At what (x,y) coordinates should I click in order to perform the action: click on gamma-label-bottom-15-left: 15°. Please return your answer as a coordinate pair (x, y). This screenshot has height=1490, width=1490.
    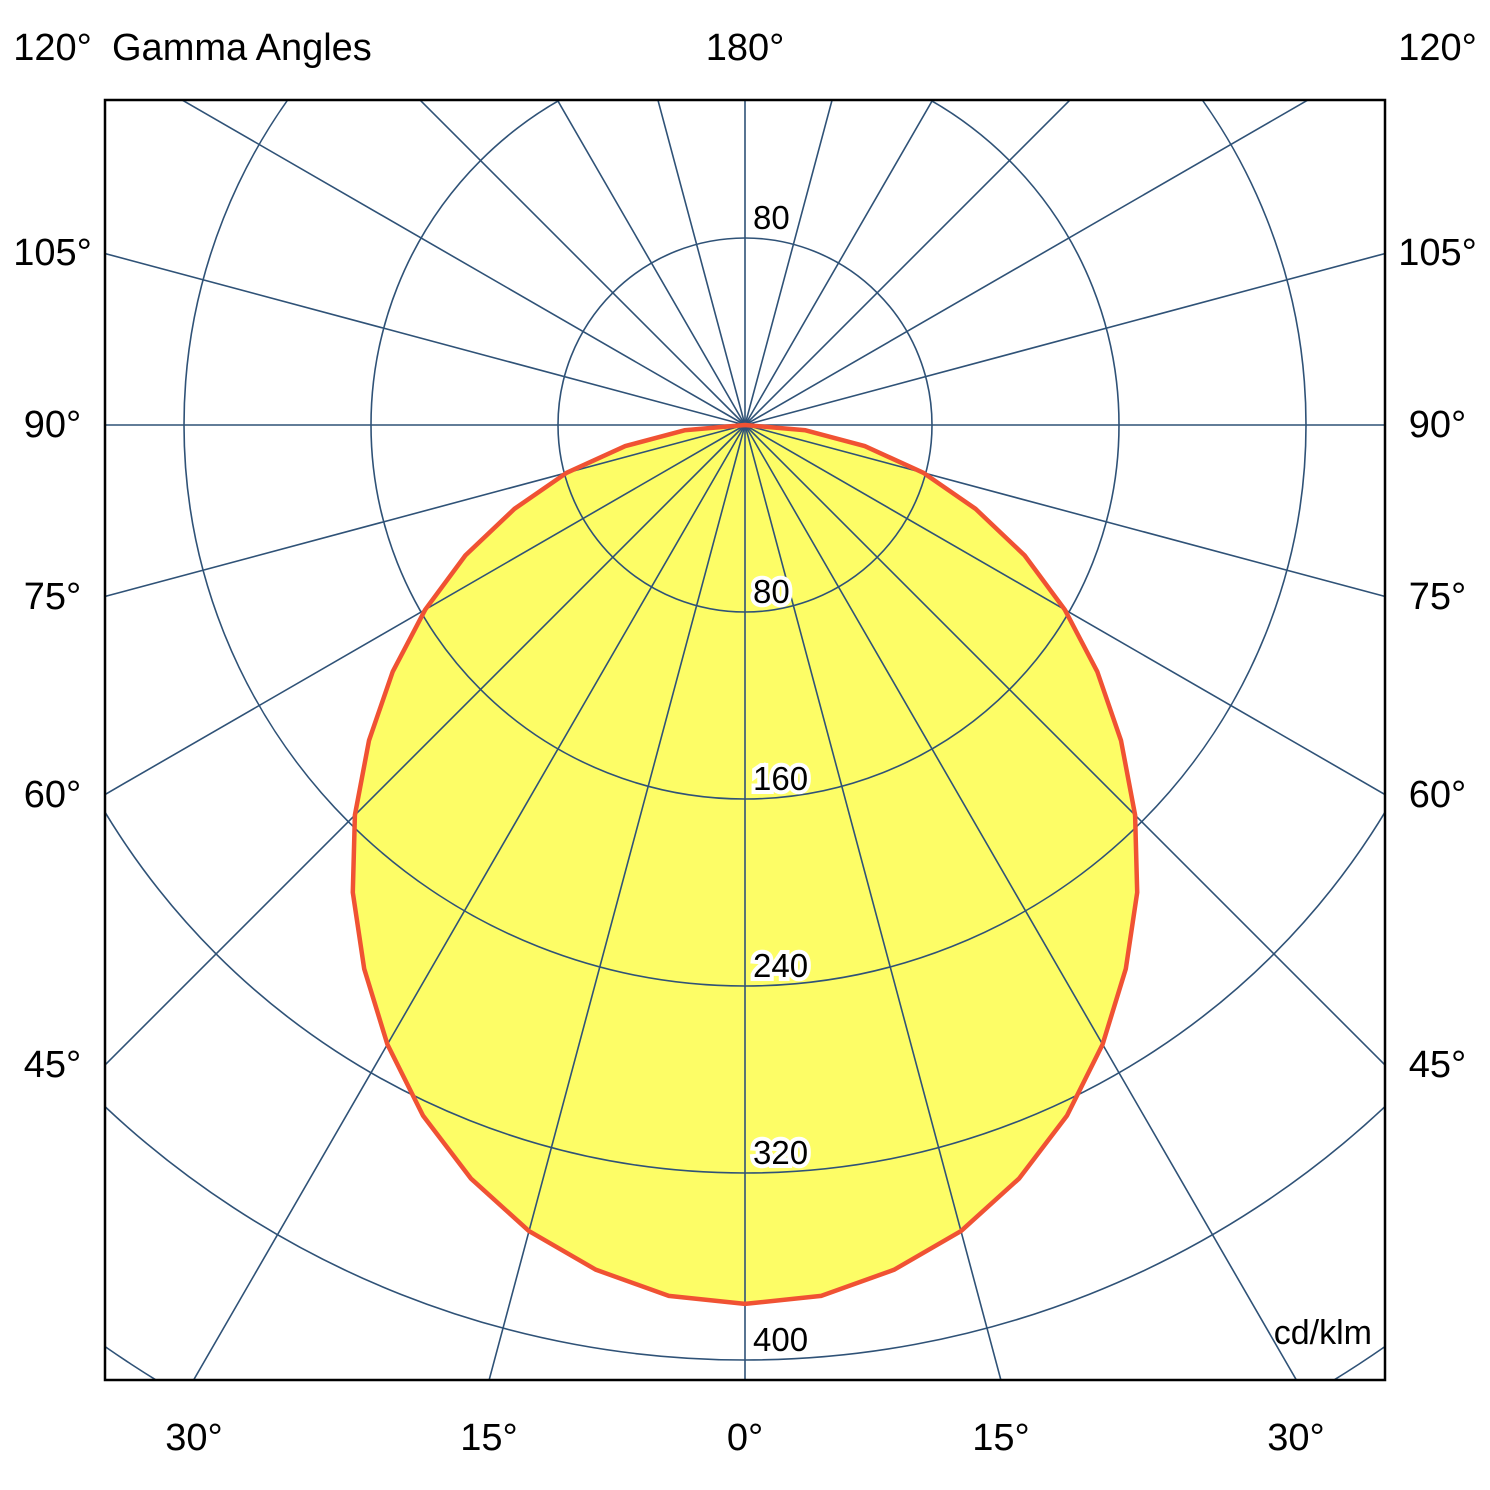
    Looking at the image, I should click on (489, 1438).